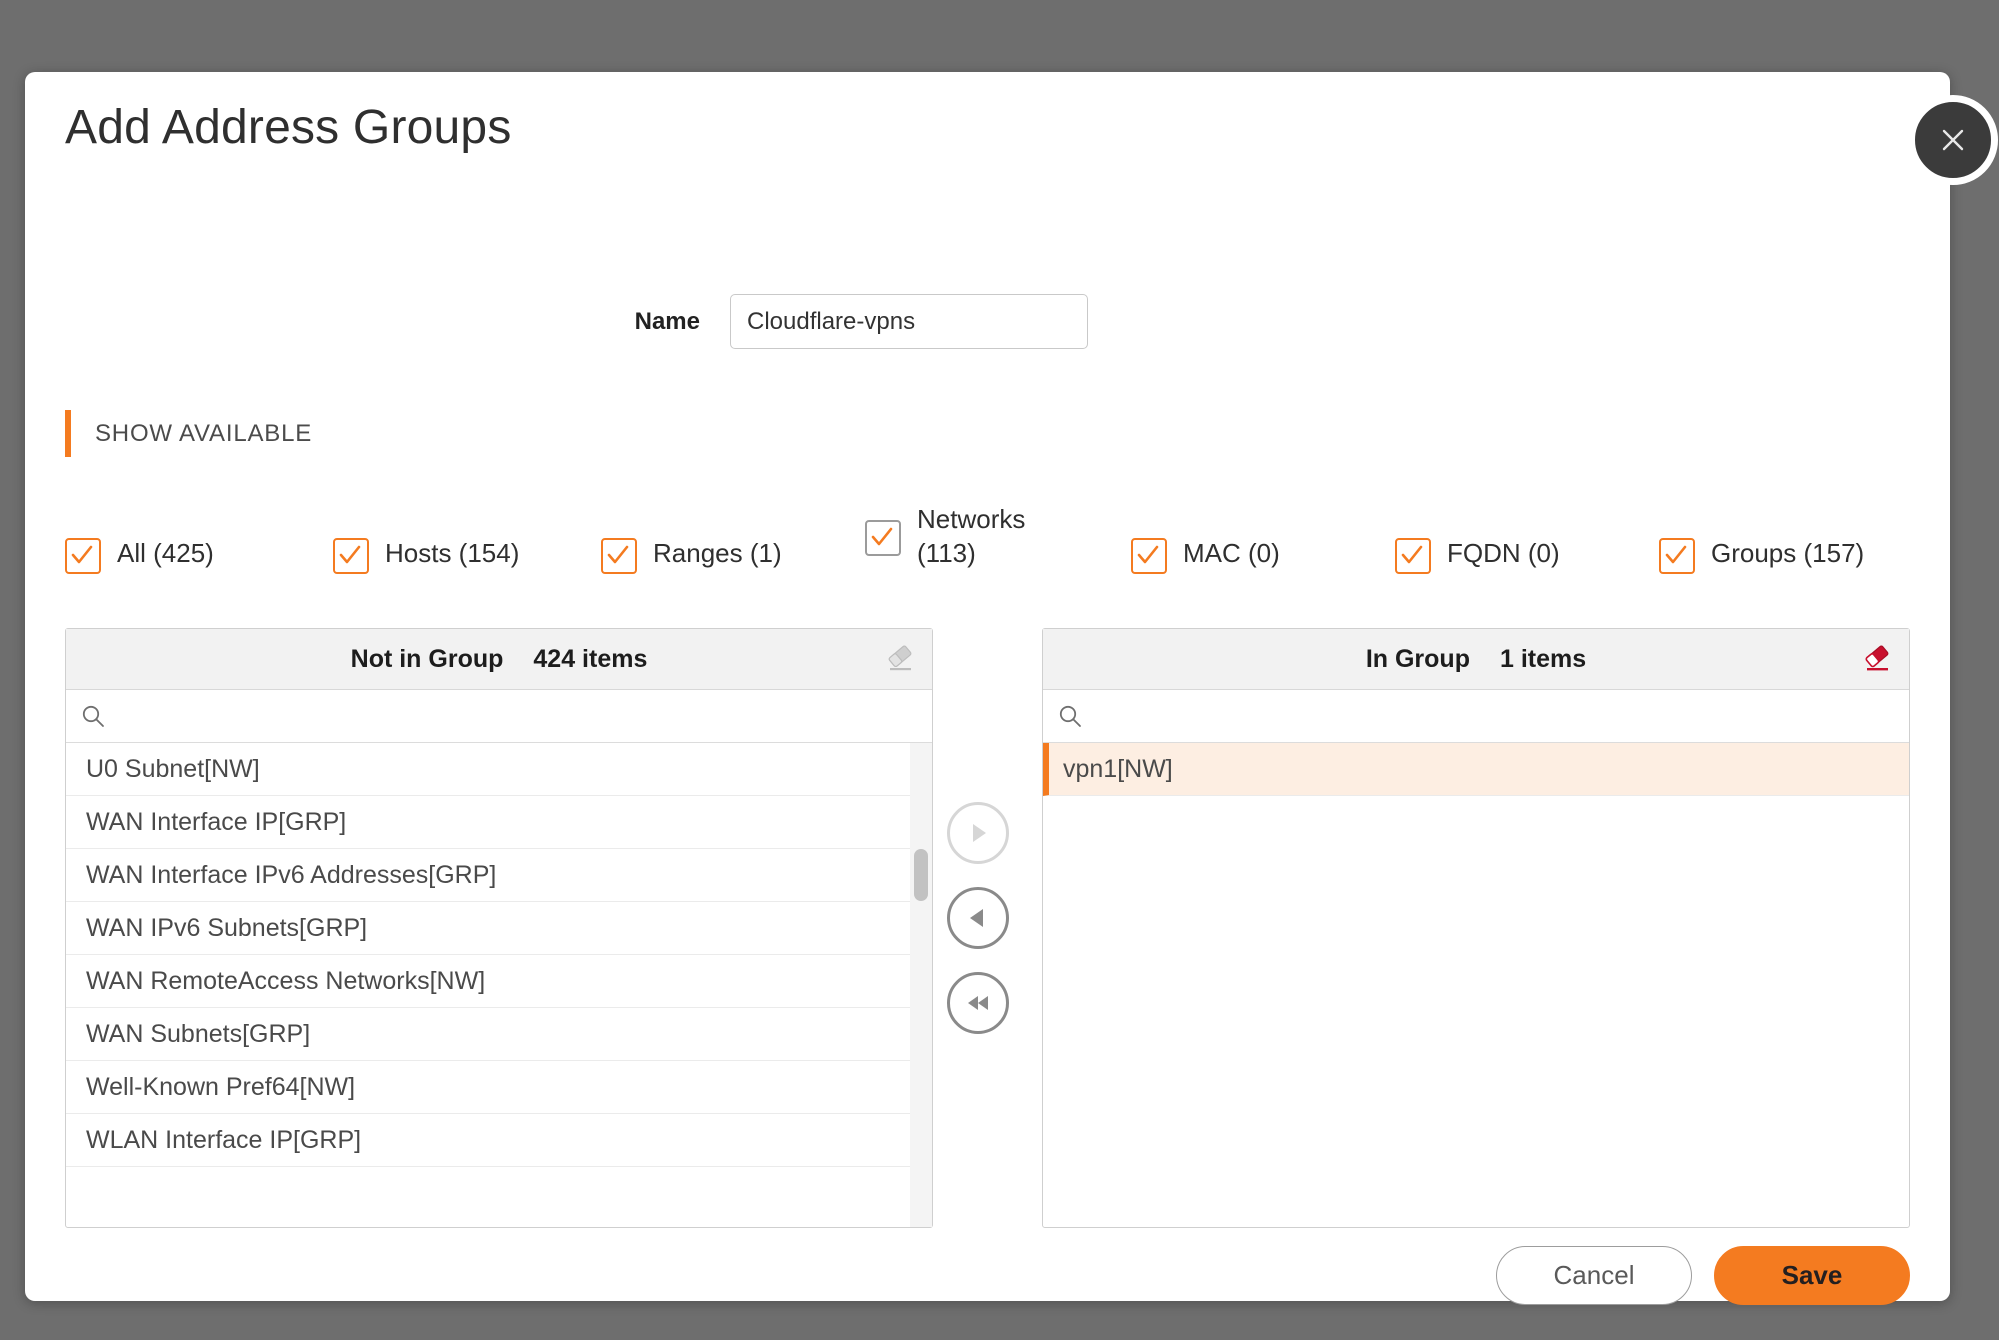 The height and width of the screenshot is (1340, 1999). I want to click on filter-mac: MAC (0), so click(1205, 547).